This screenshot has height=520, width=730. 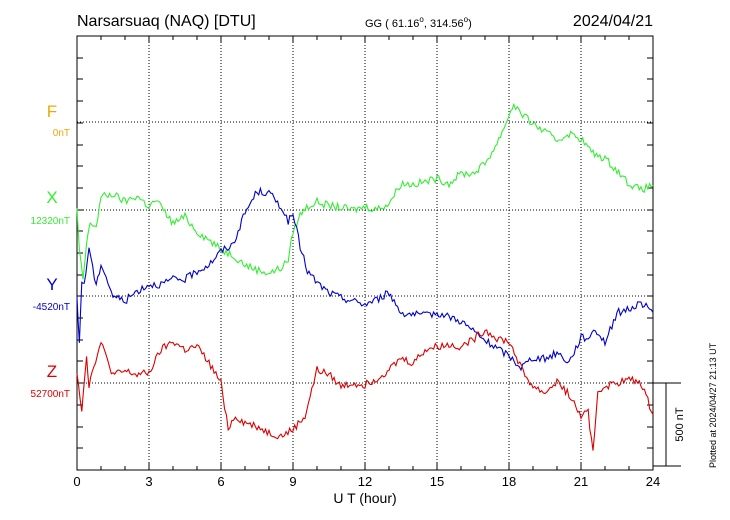 I want to click on series-name-f: F, so click(x=52, y=111).